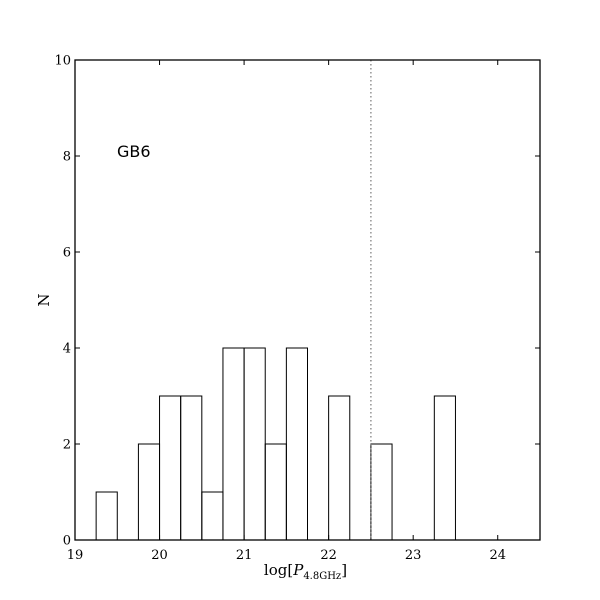 The image size is (600, 600). I want to click on y-axis-label: N, so click(44, 299).